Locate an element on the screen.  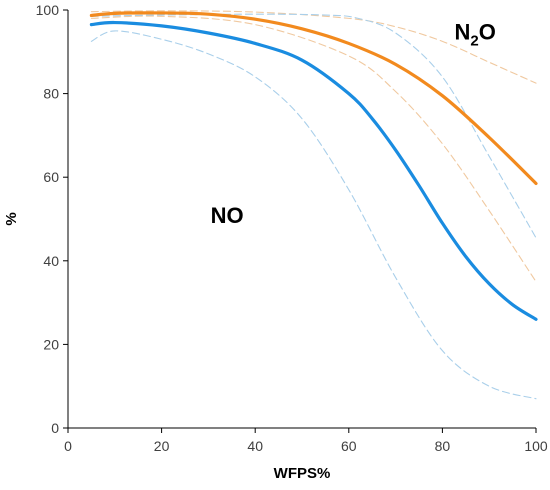
y-tick-label: 40 is located at coordinates (51, 261).